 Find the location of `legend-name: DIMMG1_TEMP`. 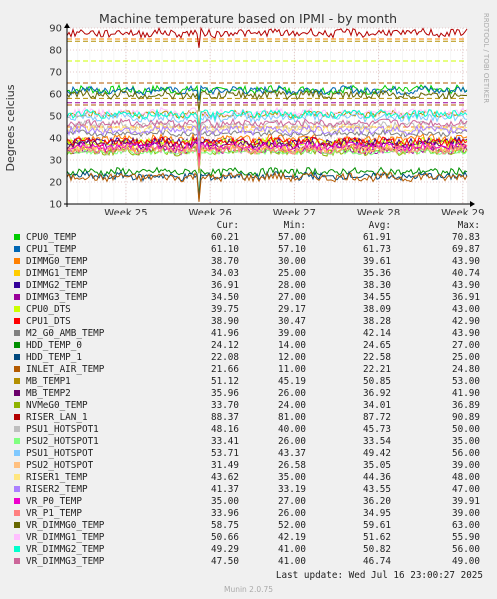

legend-name: DIMMG1_TEMP is located at coordinates (57, 273).